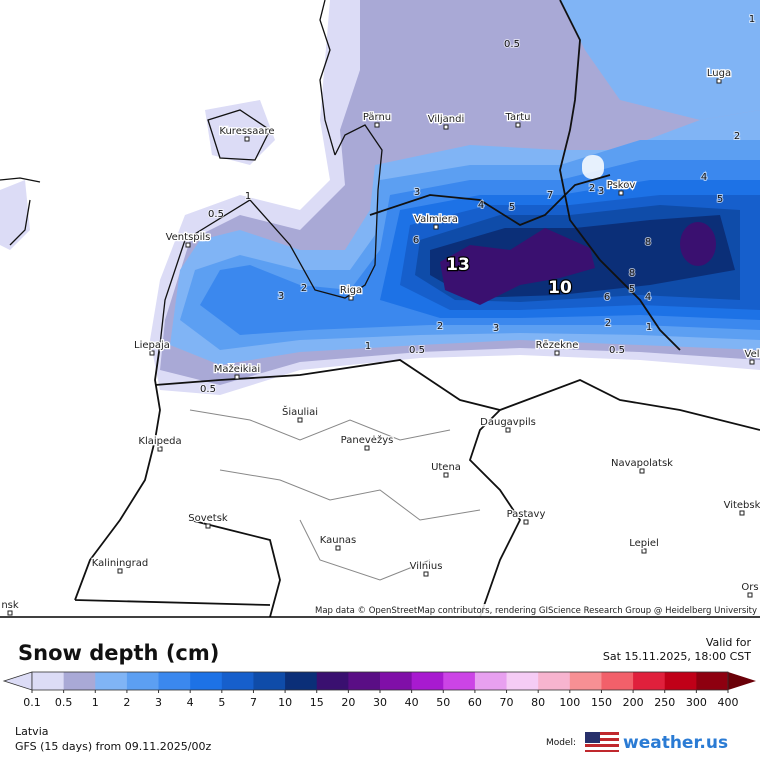 The image size is (760, 760). What do you see at coordinates (633, 702) in the screenshot?
I see `legend-label: 200` at bounding box center [633, 702].